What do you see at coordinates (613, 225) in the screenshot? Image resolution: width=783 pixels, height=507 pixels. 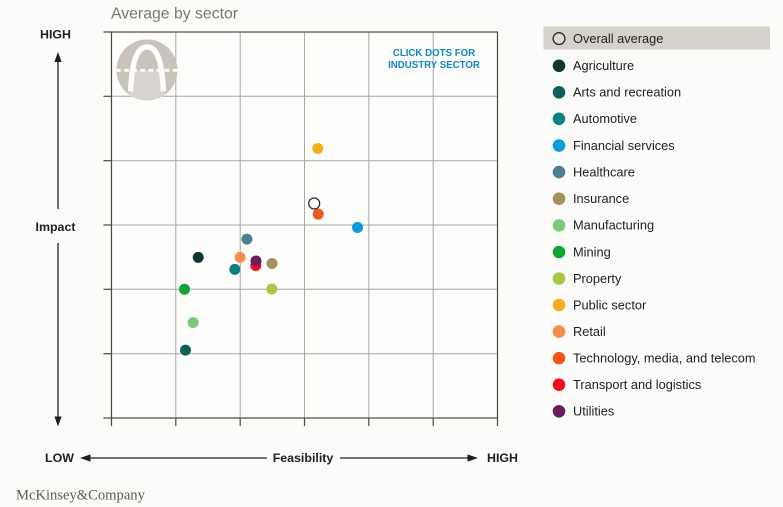 I see `svg-text: Manufacturing` at bounding box center [613, 225].